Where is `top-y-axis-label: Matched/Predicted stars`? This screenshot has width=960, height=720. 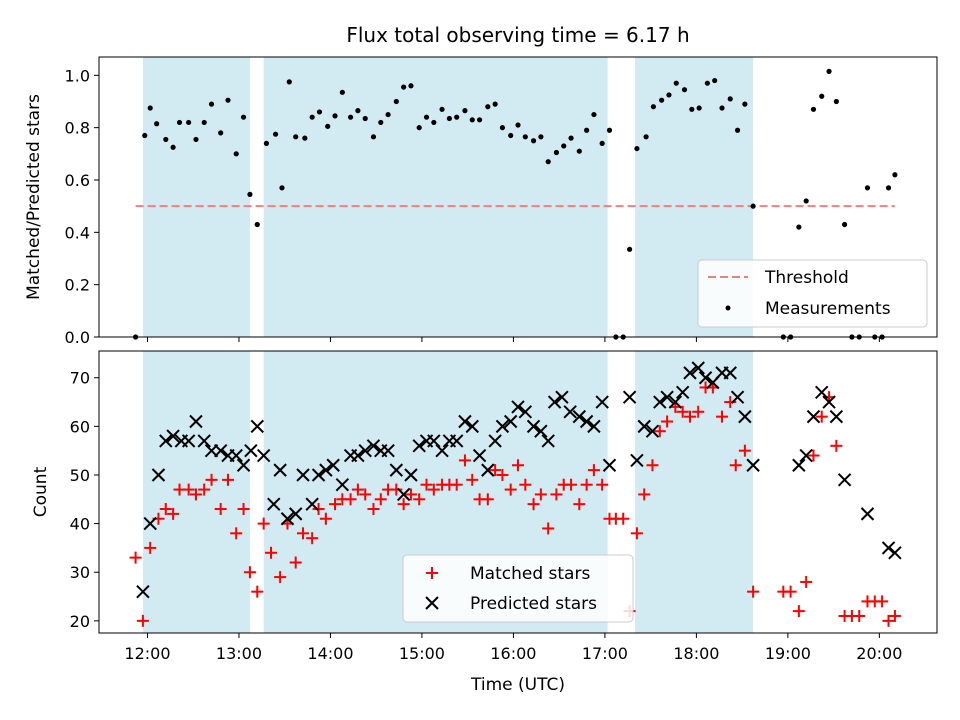 top-y-axis-label: Matched/Predicted stars is located at coordinates (34, 197).